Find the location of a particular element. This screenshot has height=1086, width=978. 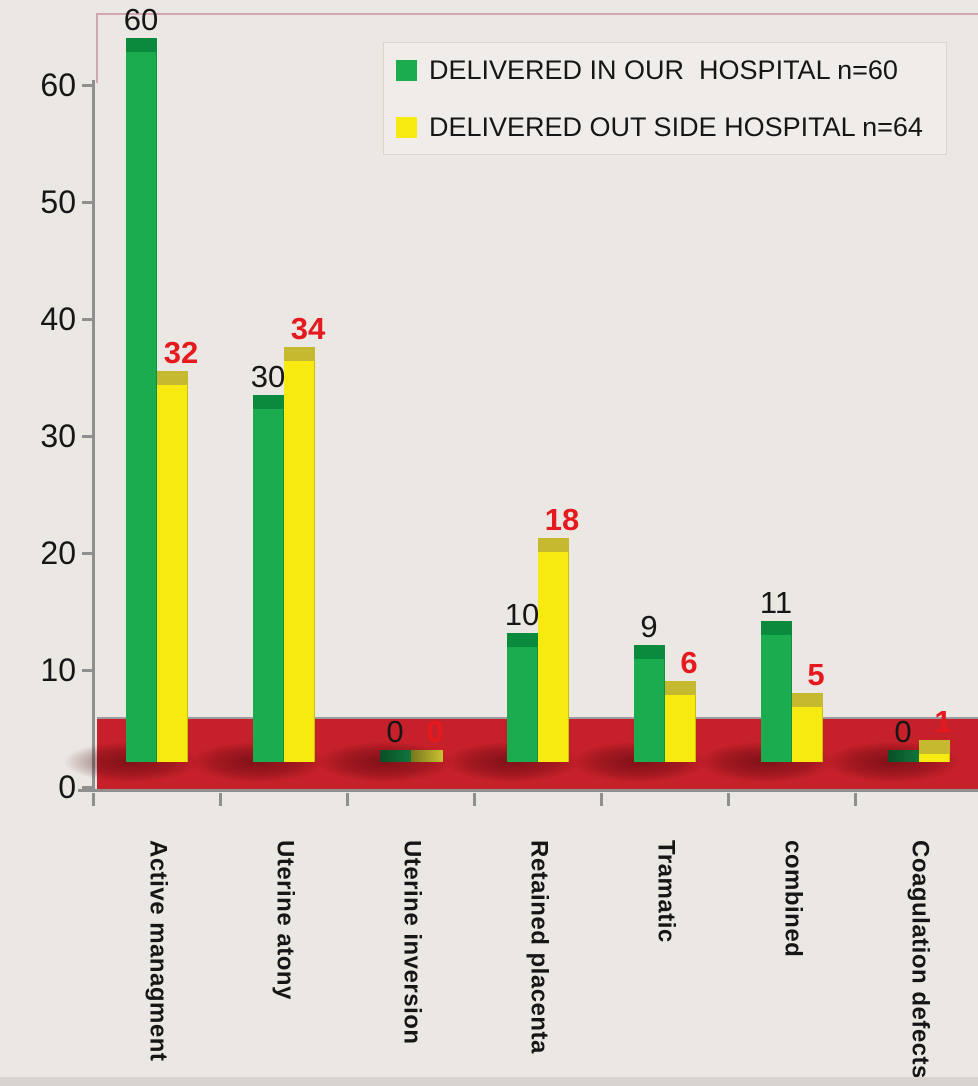

value-label-green-2: 30 is located at coordinates (268, 376).